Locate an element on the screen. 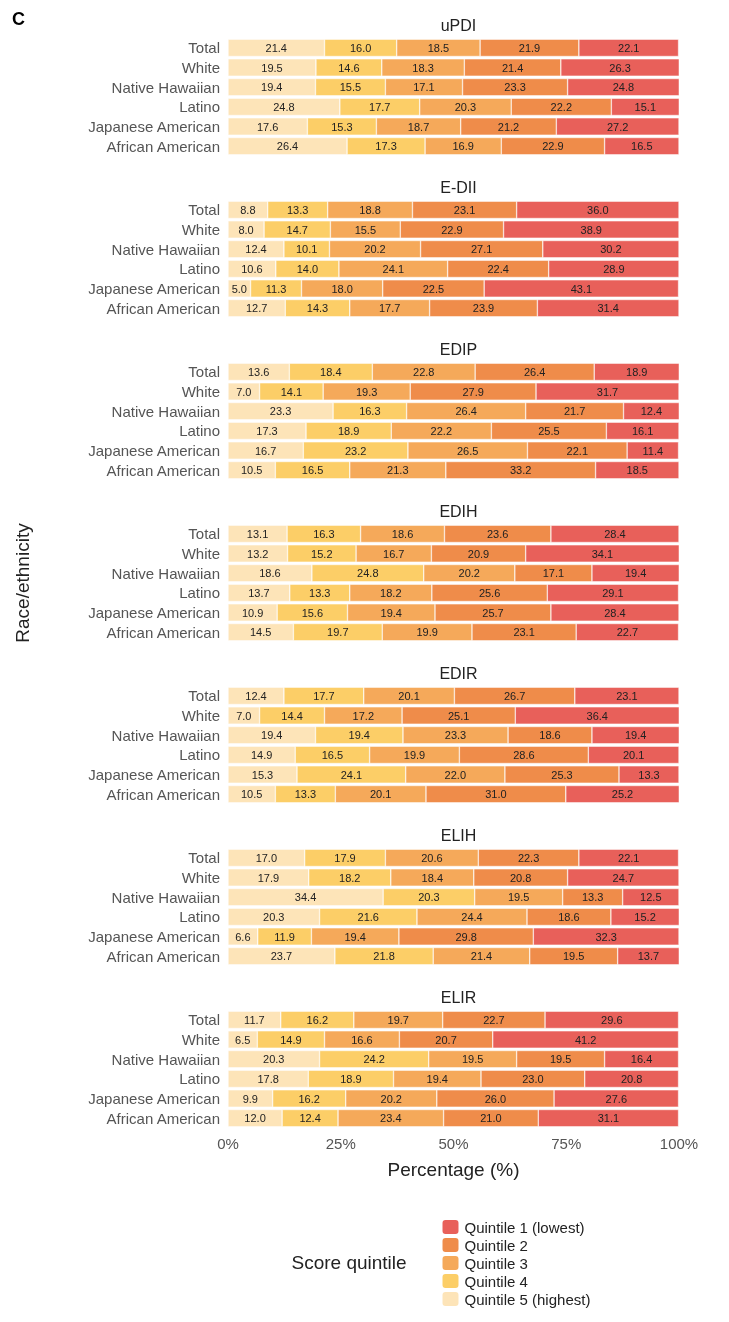 The height and width of the screenshot is (1322, 729). data-label: 17.1 is located at coordinates (424, 87).